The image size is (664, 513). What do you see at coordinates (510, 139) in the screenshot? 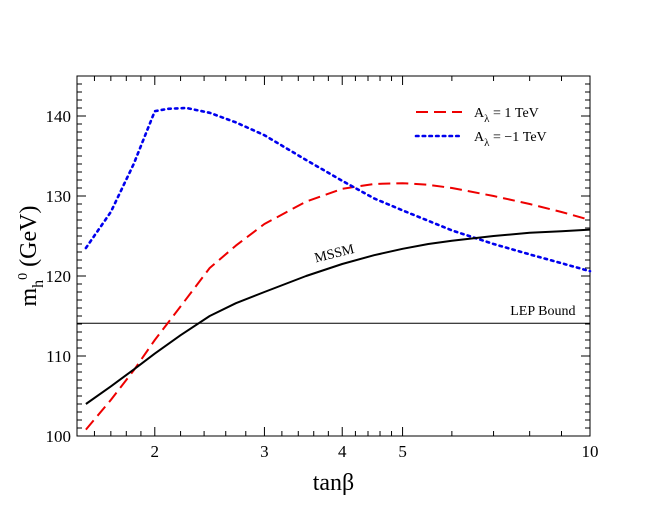
I see `legend-label: Aλ = −1 TeV` at bounding box center [510, 139].